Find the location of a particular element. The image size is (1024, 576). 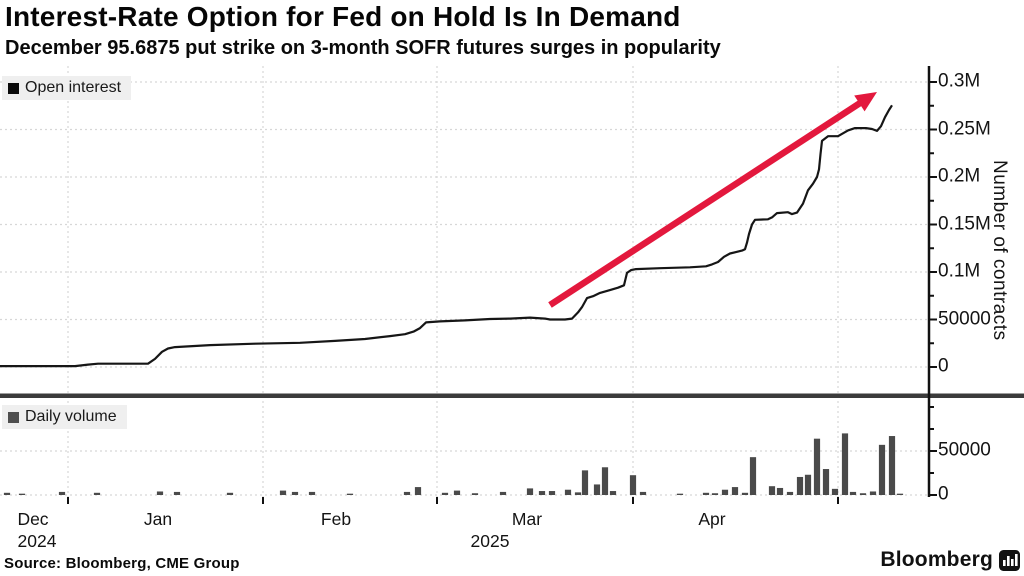

y-tick-bottom-0: 0 is located at coordinates (943, 494).